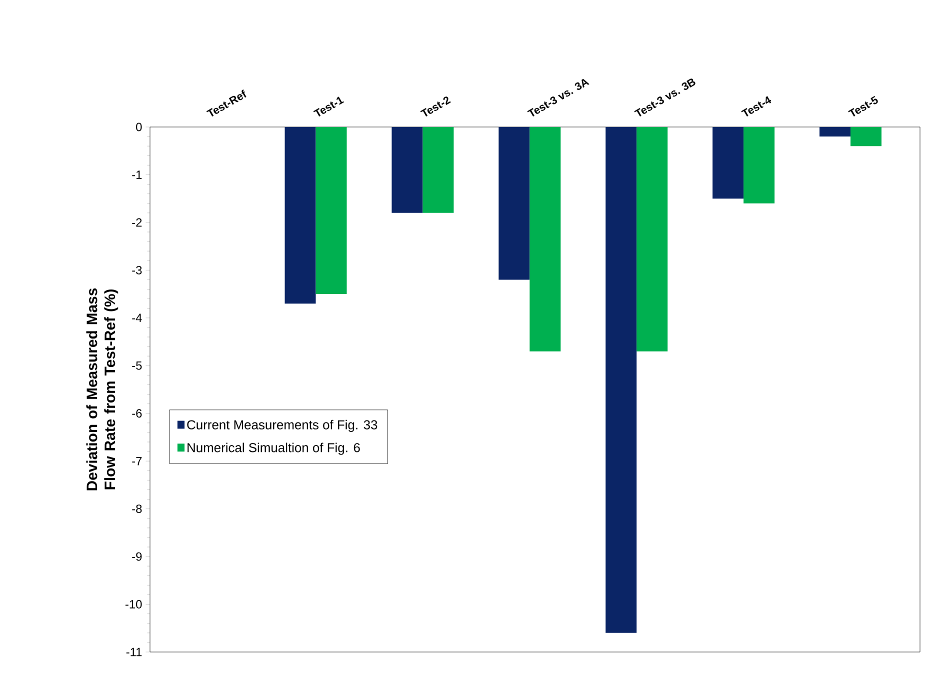 The image size is (938, 681). Describe the element at coordinates (137, 222) in the screenshot. I see `y-tick-label: -2` at that location.